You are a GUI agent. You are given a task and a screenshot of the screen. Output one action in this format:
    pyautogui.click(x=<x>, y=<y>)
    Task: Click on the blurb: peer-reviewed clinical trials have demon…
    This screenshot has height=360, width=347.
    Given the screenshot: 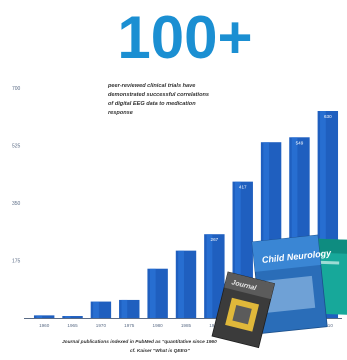 What is the action you would take?
    pyautogui.click(x=158, y=99)
    